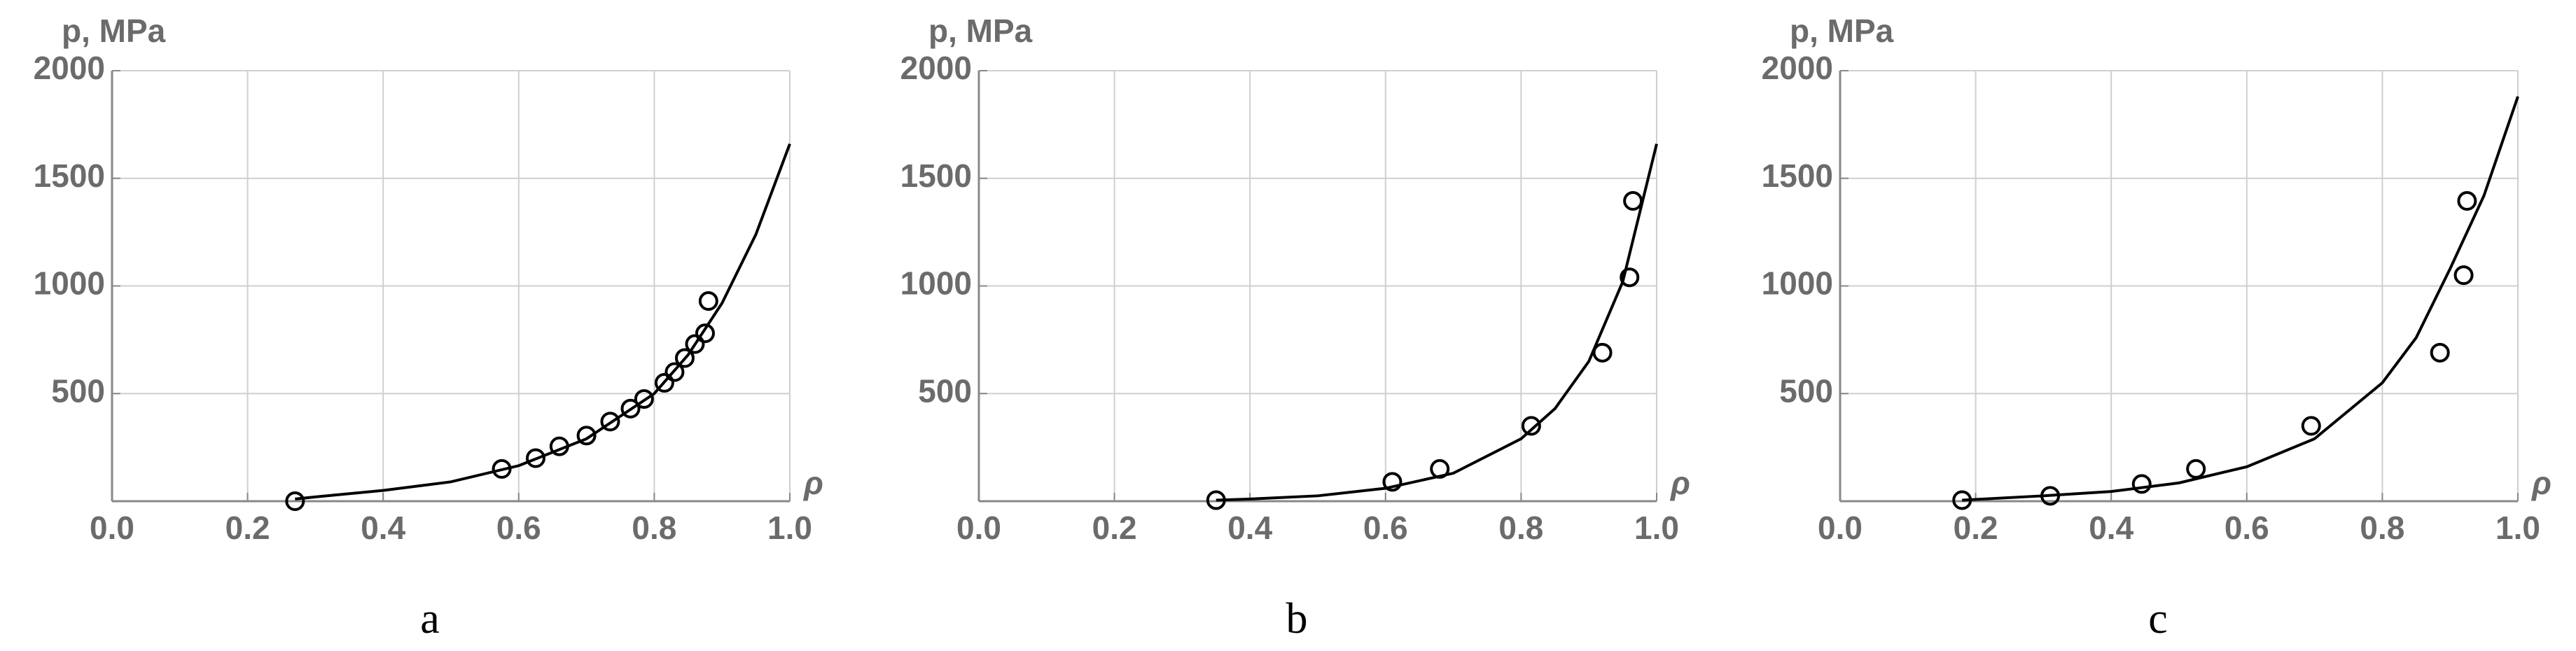  What do you see at coordinates (1297, 619) in the screenshot?
I see `caption: b` at bounding box center [1297, 619].